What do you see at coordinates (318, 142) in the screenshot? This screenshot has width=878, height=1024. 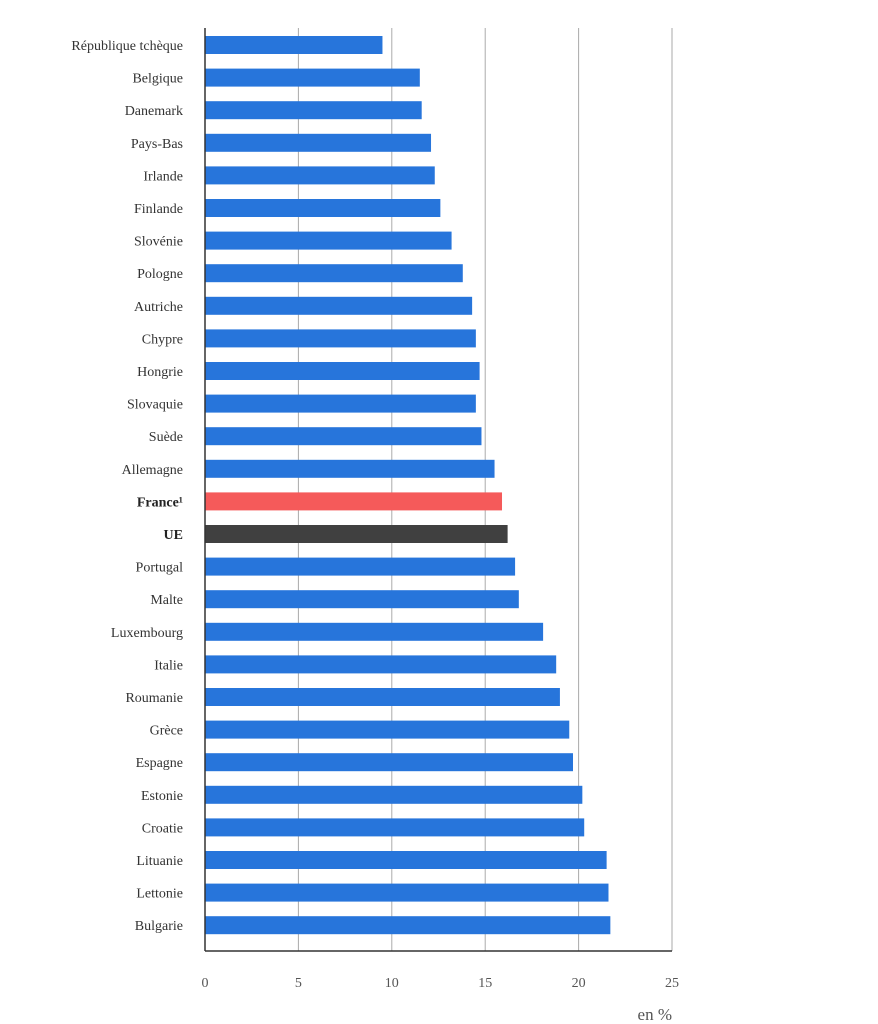 I see `bar-pays-bas` at bounding box center [318, 142].